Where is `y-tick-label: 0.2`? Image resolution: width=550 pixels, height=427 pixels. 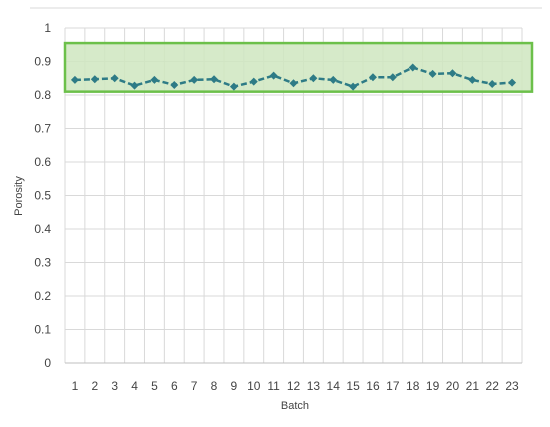 y-tick-label: 0.2 is located at coordinates (42, 296).